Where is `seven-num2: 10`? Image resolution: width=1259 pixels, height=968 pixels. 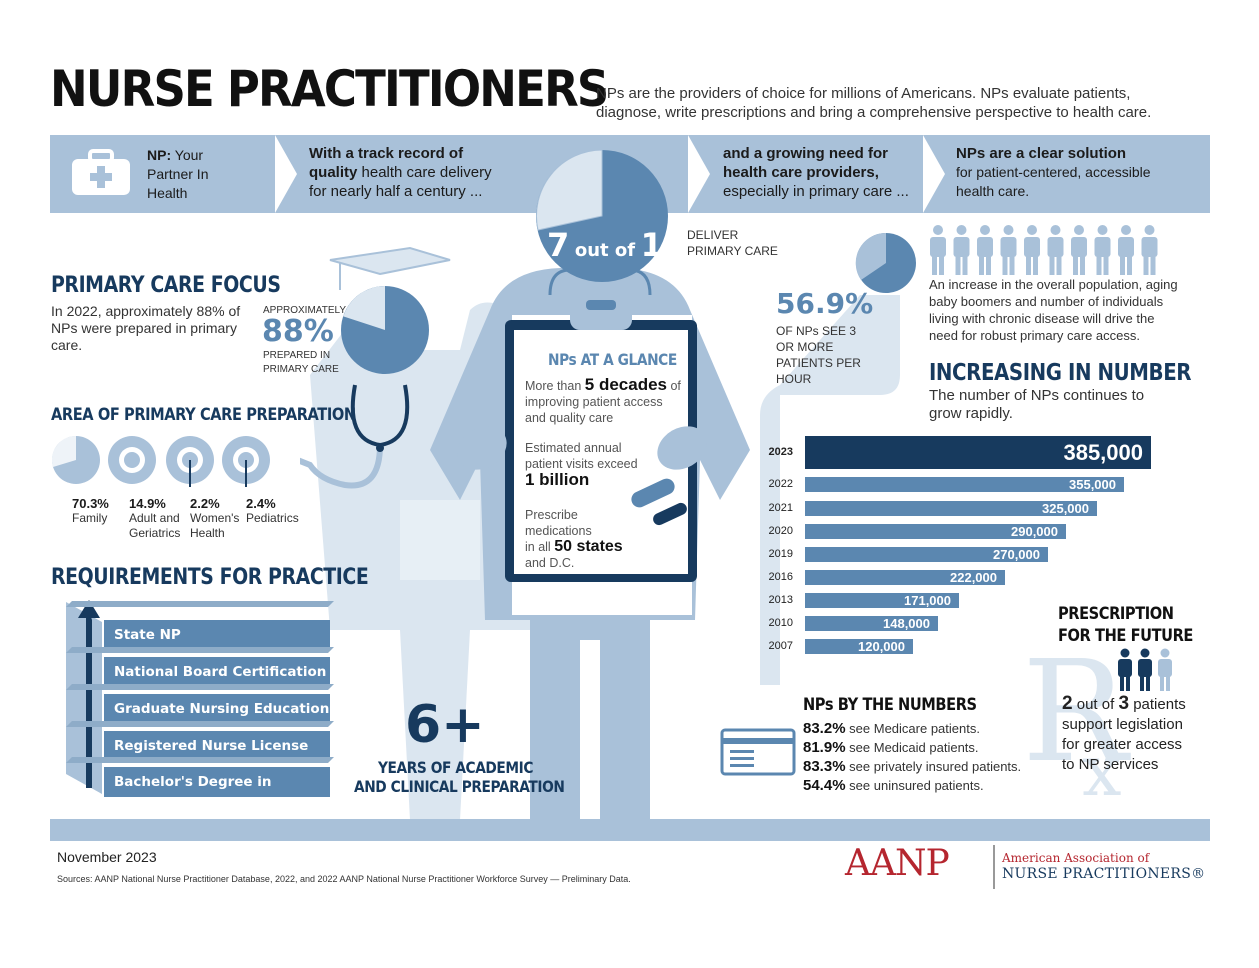
seven-num2: 10 is located at coordinates (663, 245).